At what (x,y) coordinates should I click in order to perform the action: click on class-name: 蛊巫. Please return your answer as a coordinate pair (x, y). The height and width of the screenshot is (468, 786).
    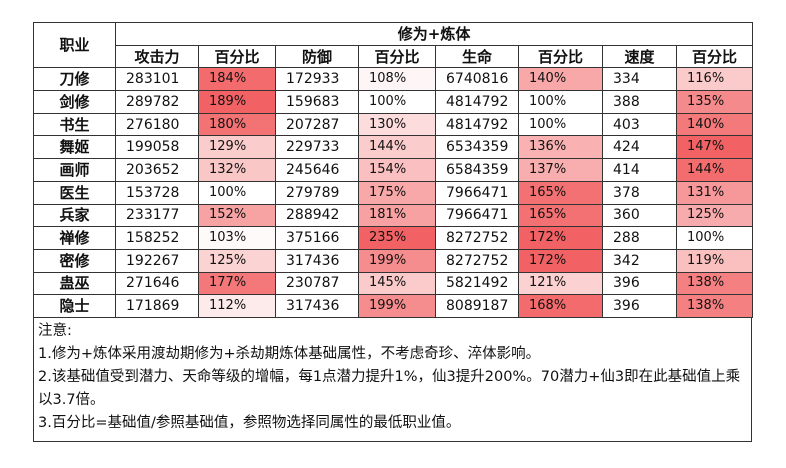
    Looking at the image, I should click on (74, 283).